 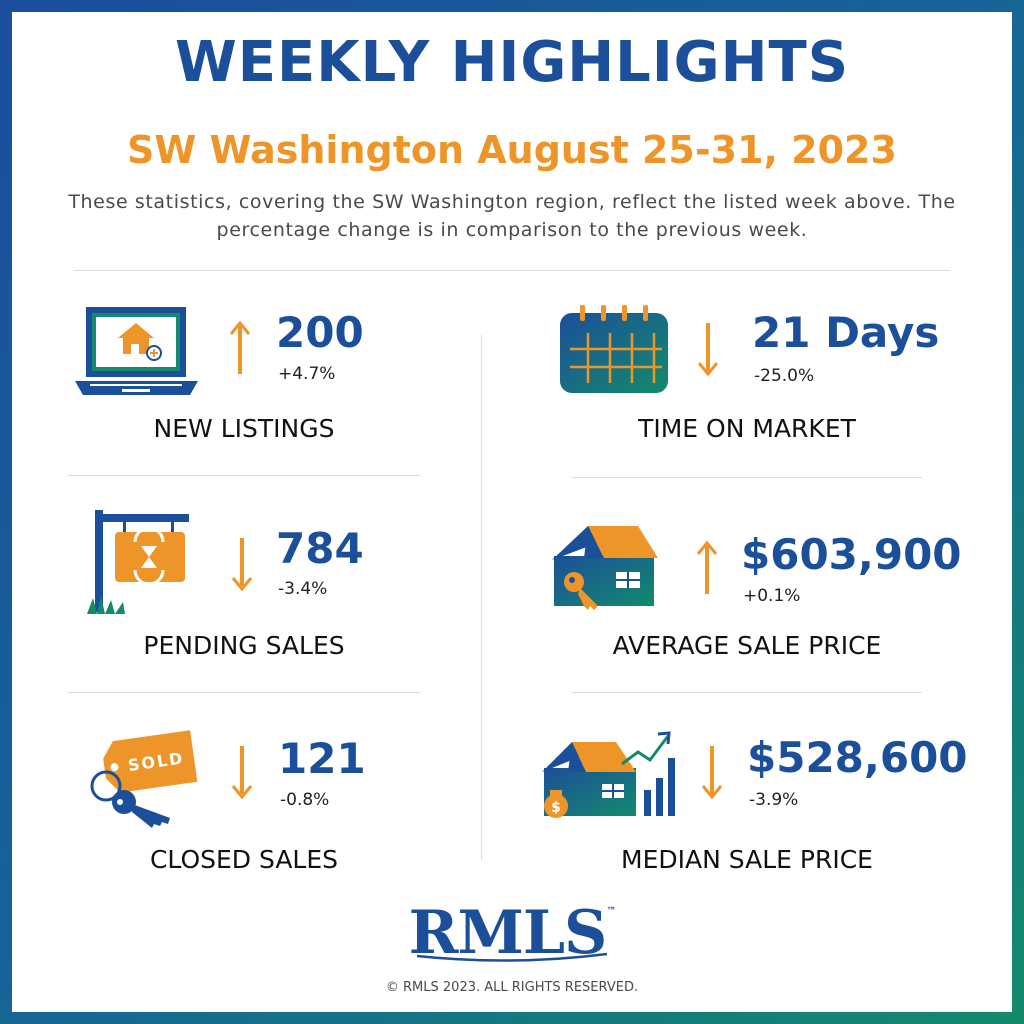 What do you see at coordinates (481, 597) in the screenshot?
I see `column-divider` at bounding box center [481, 597].